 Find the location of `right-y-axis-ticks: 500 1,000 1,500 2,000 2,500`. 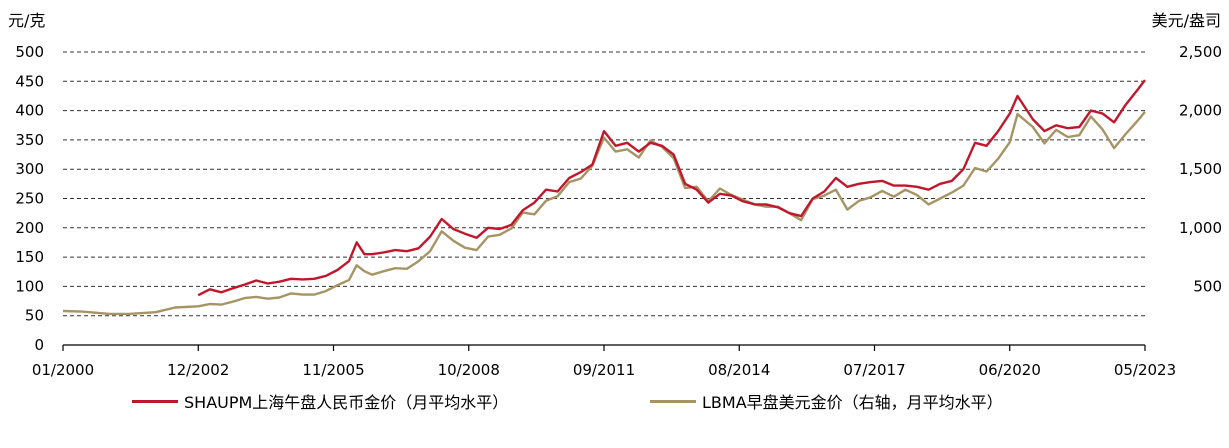

right-y-axis-ticks: 500 1,000 1,500 2,000 2,500 is located at coordinates (1200, 169).